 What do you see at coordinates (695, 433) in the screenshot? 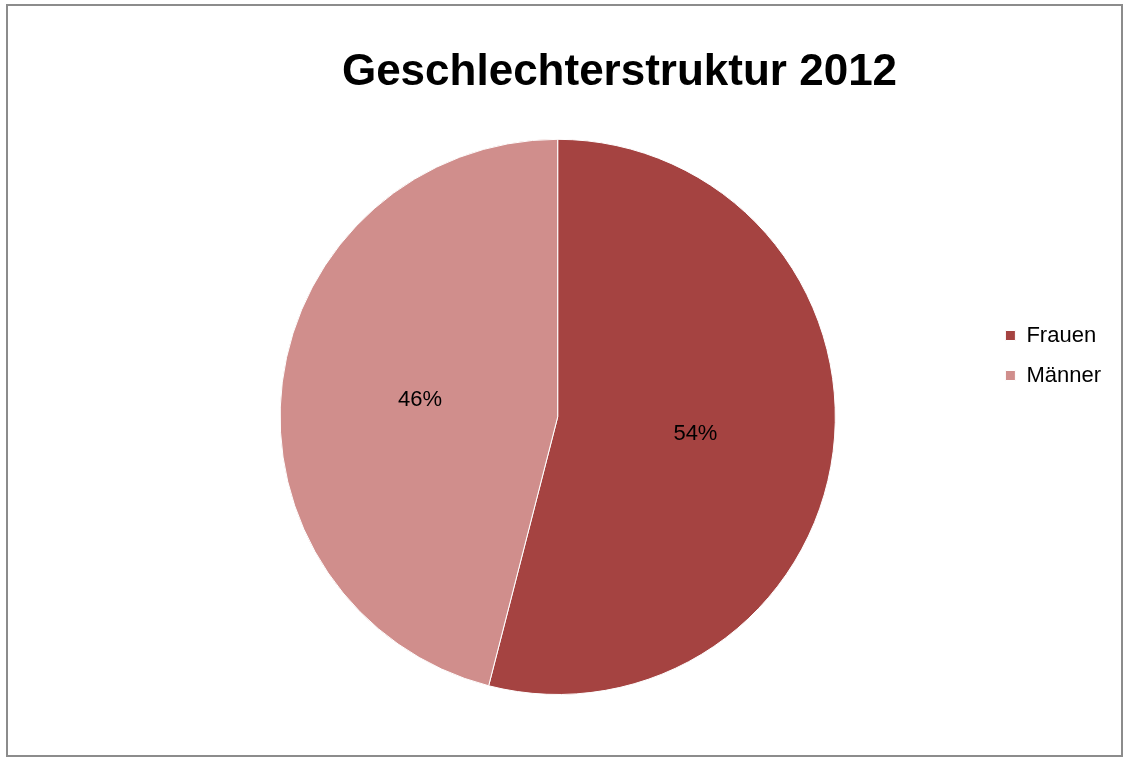
I see `data-label: 54%` at bounding box center [695, 433].